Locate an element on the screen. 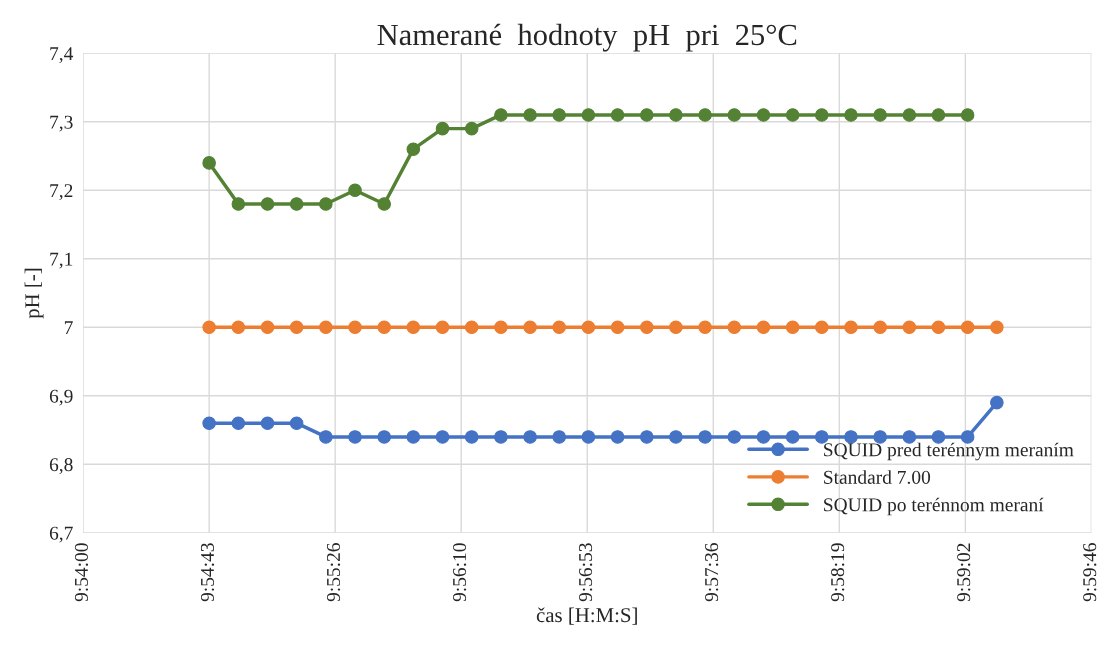 The height and width of the screenshot is (666, 1108). y-tick-label: 7,2 is located at coordinates (61, 192).